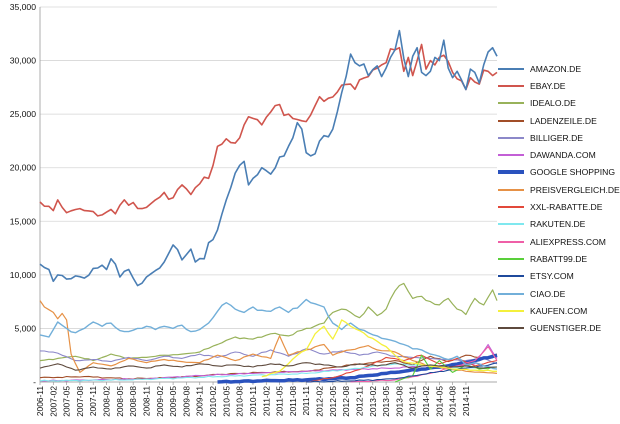  Describe the element at coordinates (552, 276) in the screenshot. I see `legend-label: ETSY.COM` at that location.